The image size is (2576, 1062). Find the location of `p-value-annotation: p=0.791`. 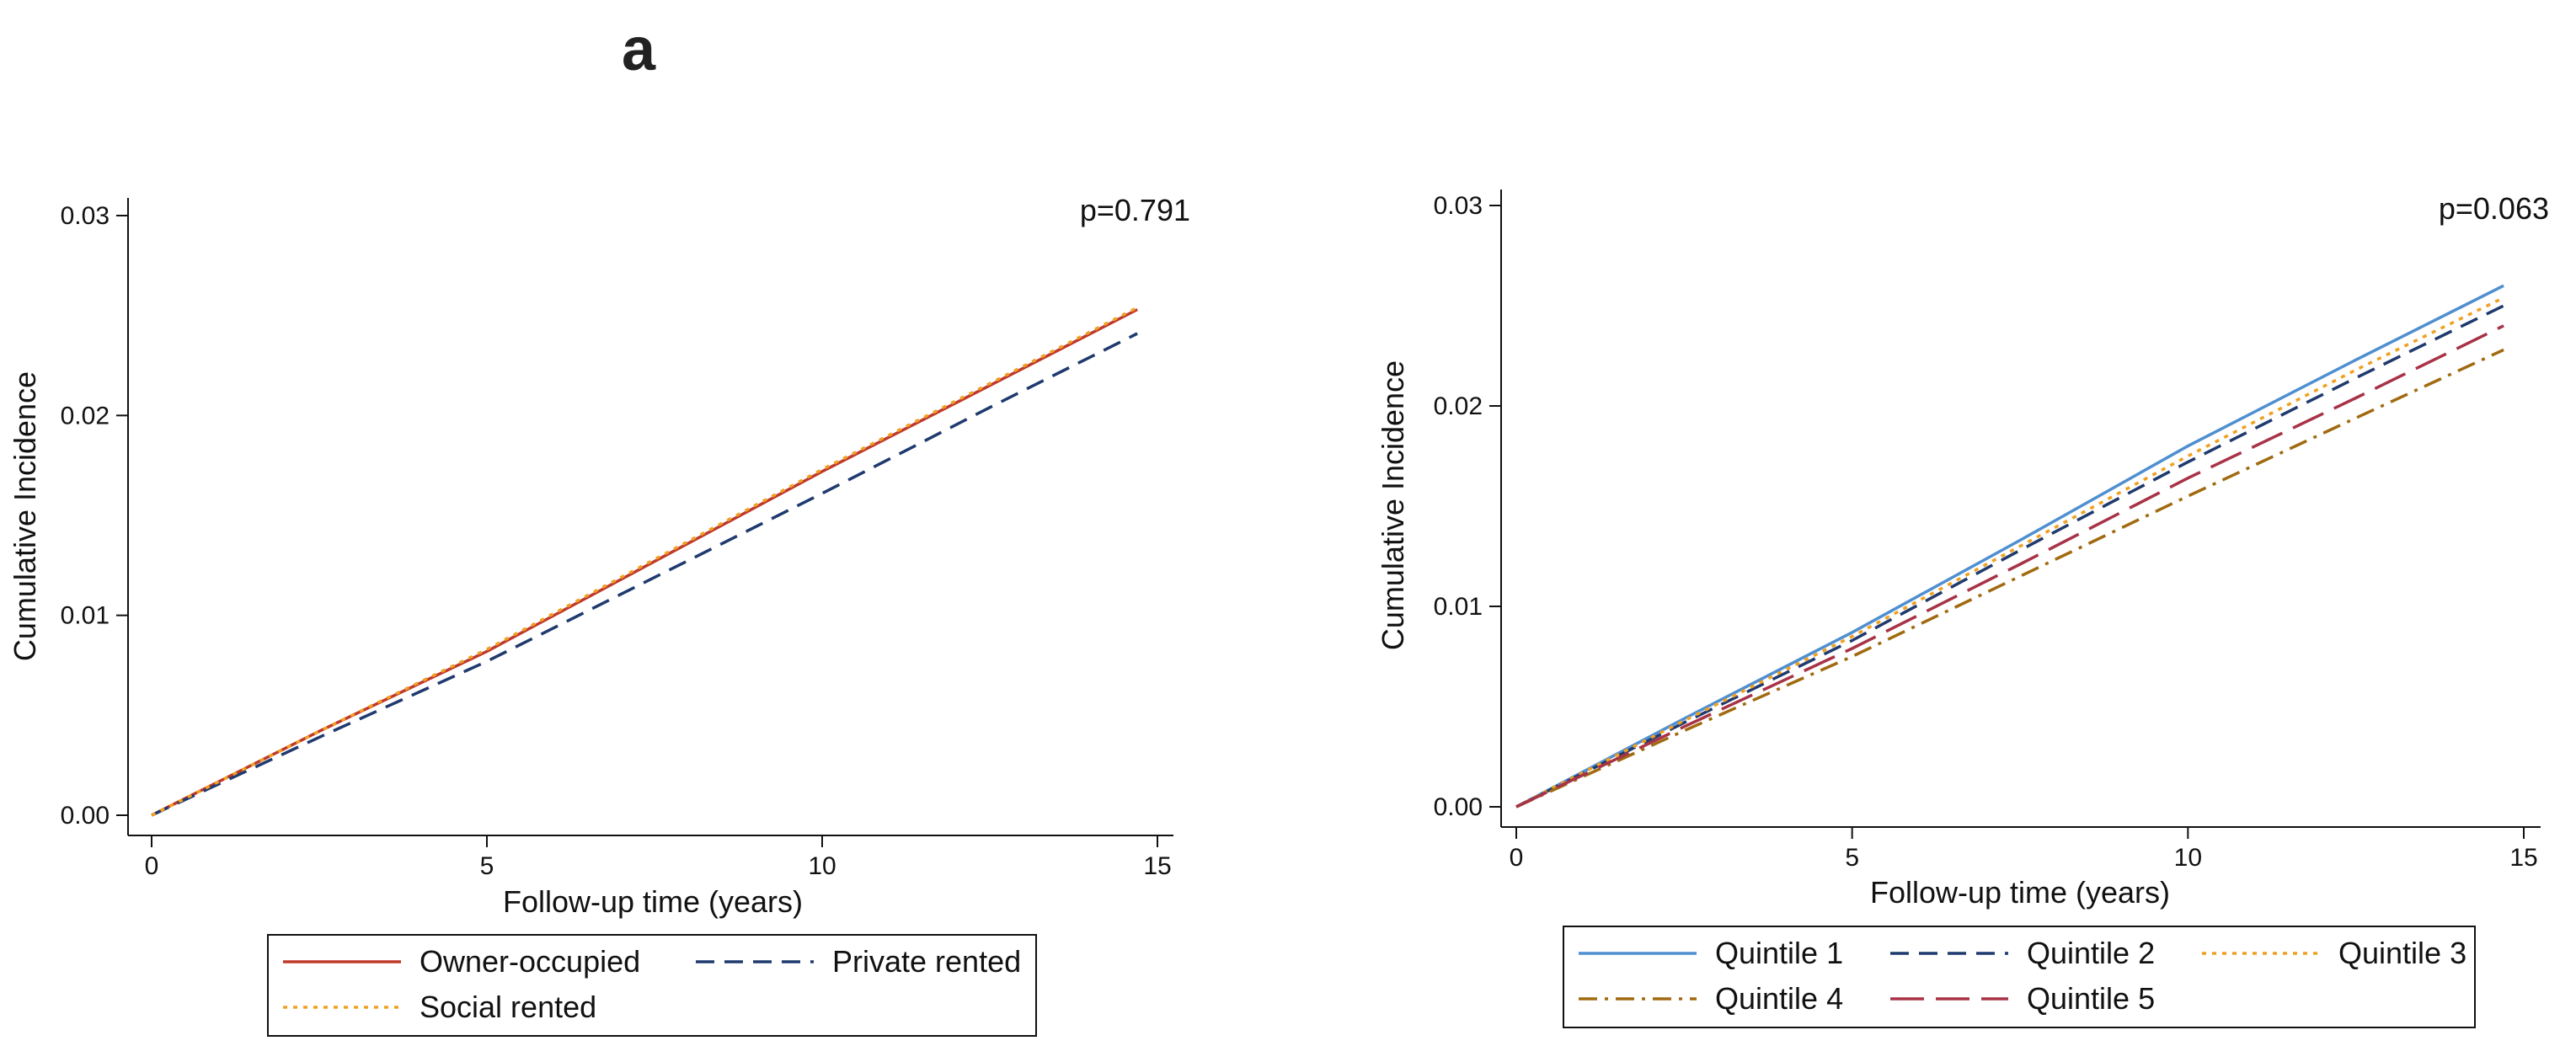

p-value-annotation: p=0.791 is located at coordinates (1135, 210).